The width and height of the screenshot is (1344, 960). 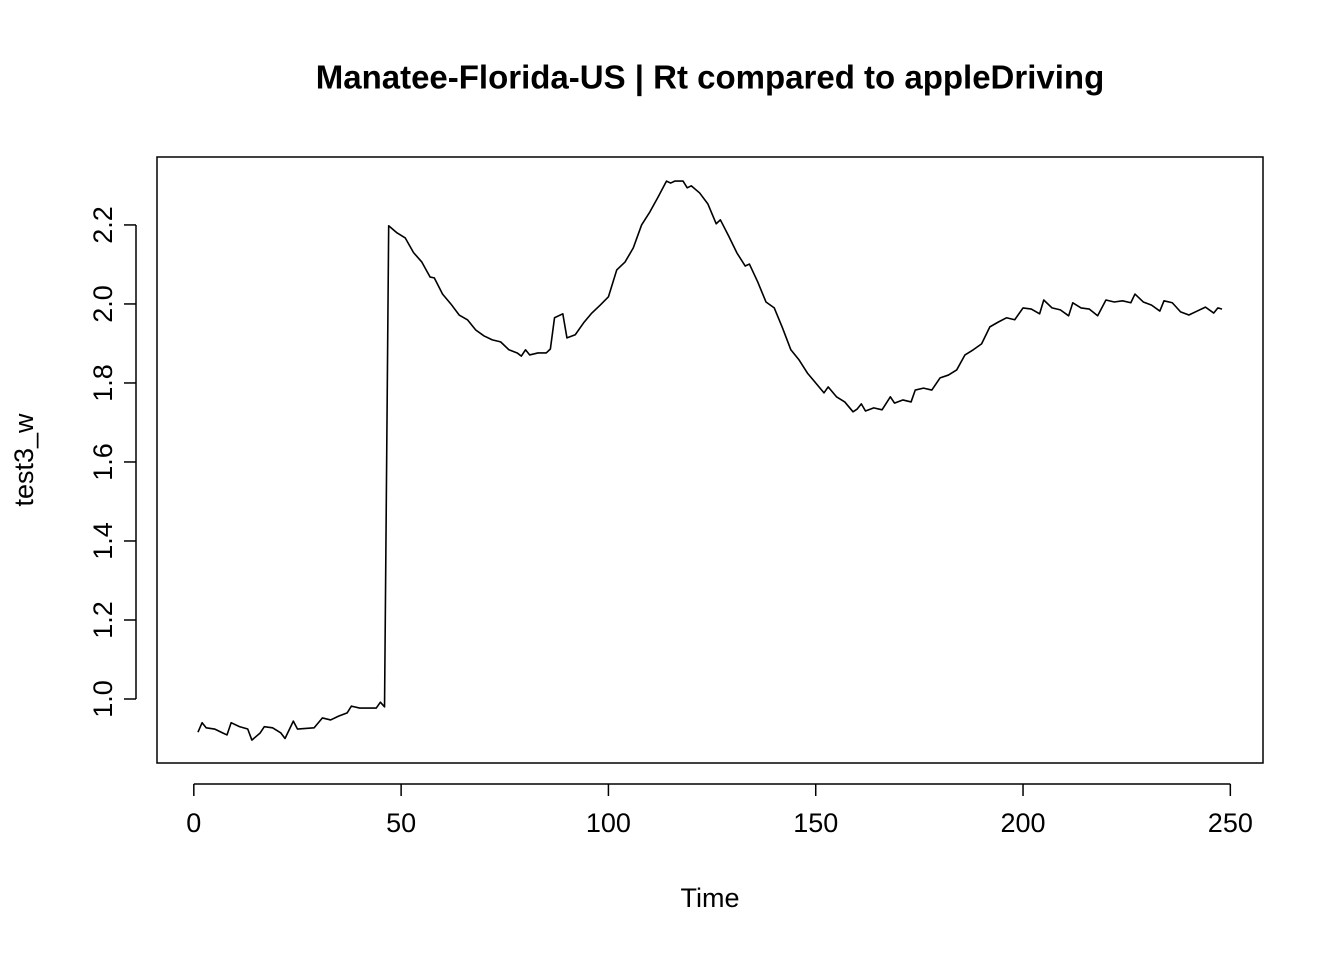 What do you see at coordinates (1022, 823) in the screenshot?
I see `x-tick-label: 200` at bounding box center [1022, 823].